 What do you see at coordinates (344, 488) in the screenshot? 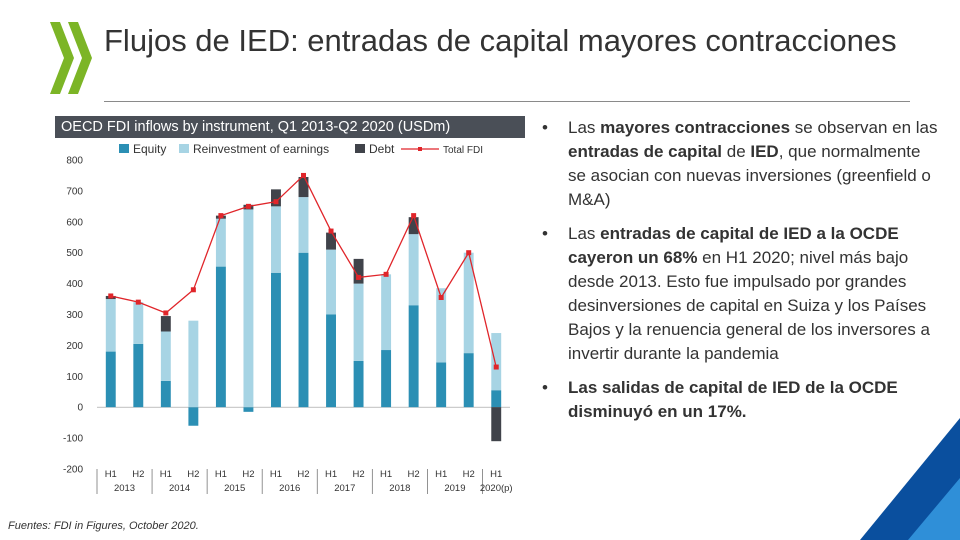
I see `x-year-label-5: 2017` at bounding box center [344, 488].